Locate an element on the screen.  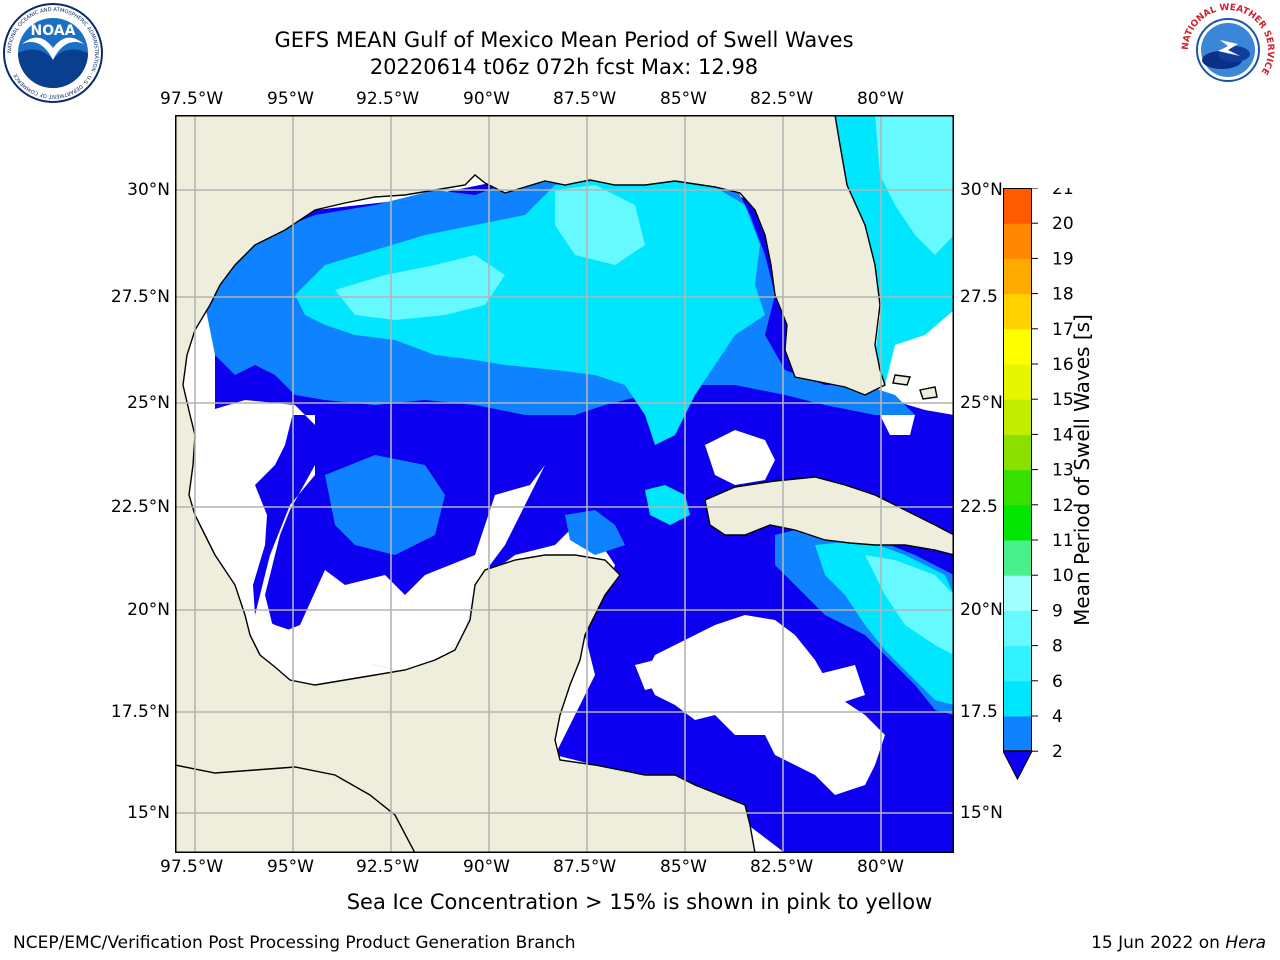
lon-label-bottom: 95°W is located at coordinates (290, 867).